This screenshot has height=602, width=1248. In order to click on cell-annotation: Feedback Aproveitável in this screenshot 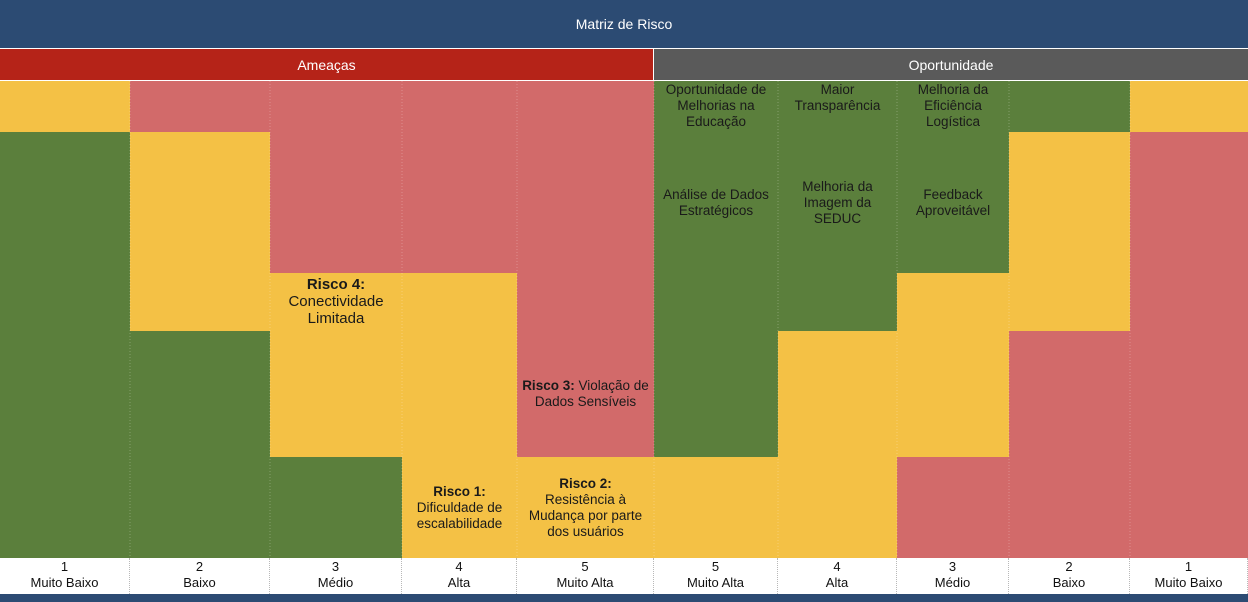, I will do `click(953, 202)`.